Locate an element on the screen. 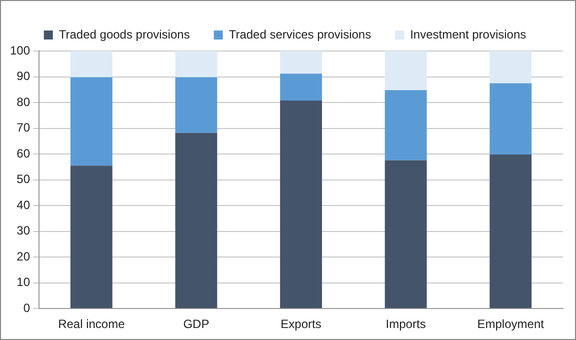  y-tick-label: 0 is located at coordinates (26, 307).